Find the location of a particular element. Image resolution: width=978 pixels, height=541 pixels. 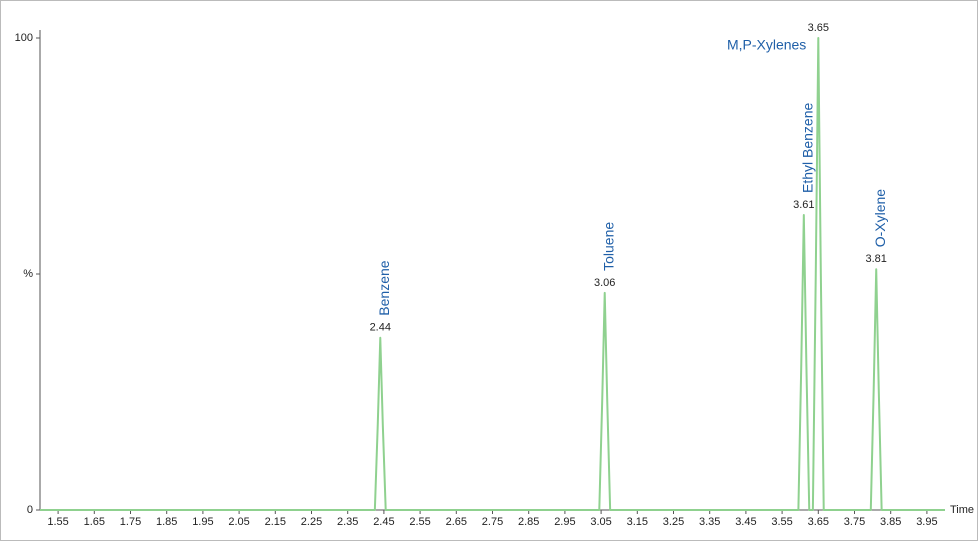

peak-time: 3.65 is located at coordinates (818, 28).